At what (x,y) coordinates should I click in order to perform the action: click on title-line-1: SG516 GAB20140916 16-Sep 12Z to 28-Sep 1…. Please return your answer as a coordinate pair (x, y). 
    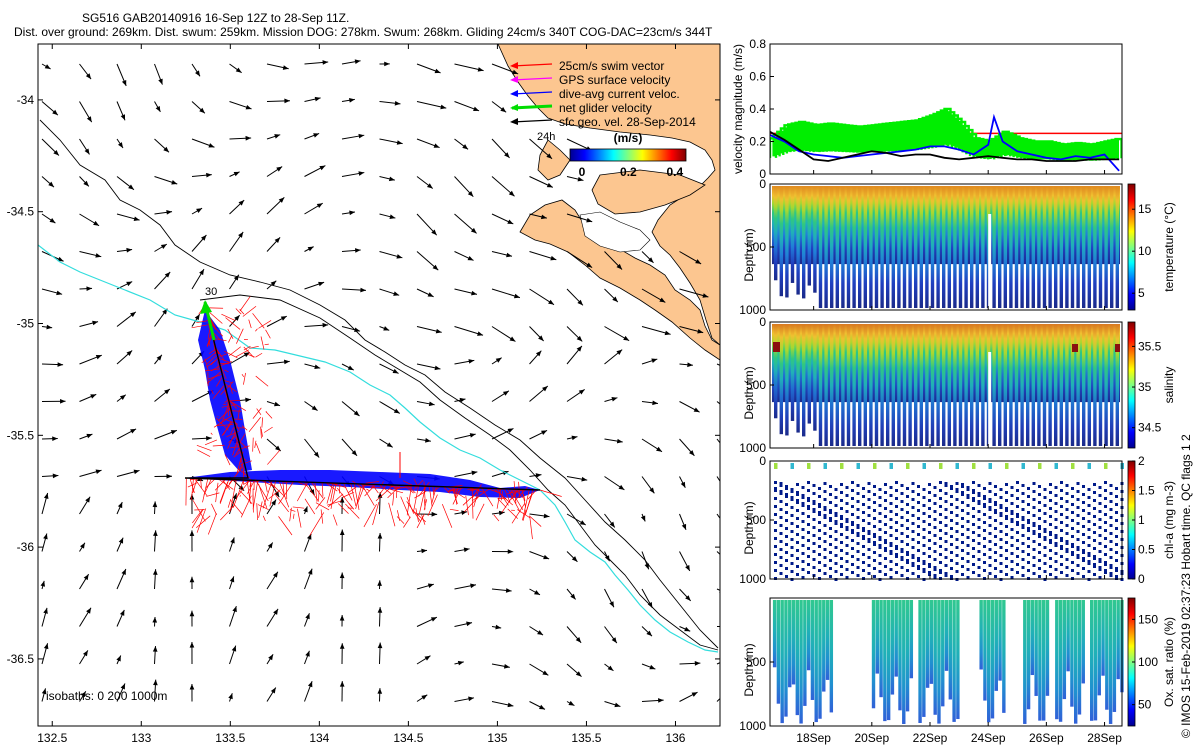
    Looking at the image, I should click on (215, 18).